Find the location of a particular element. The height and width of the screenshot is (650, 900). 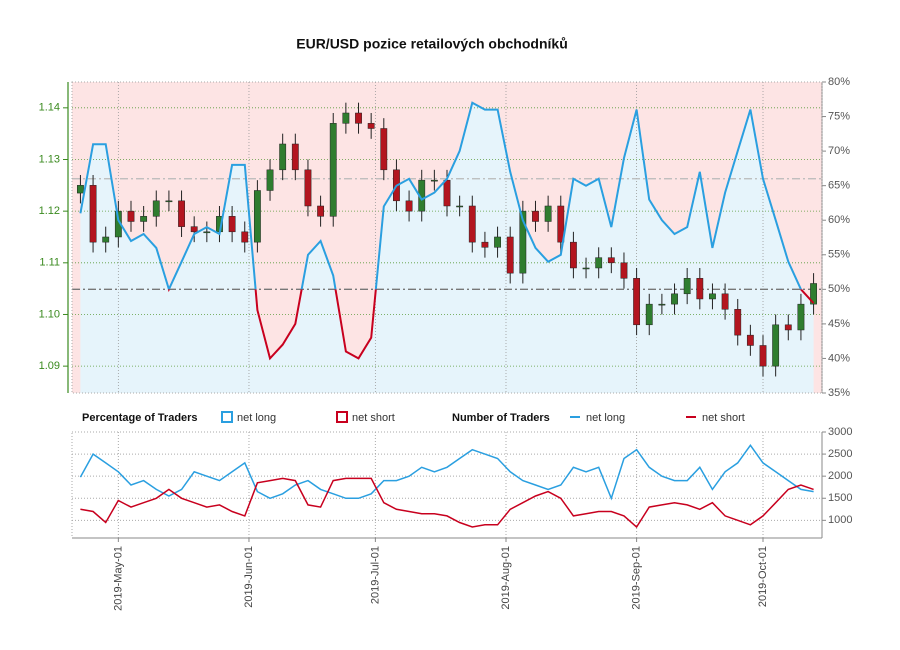

y-tick-label: 1500 is located at coordinates (840, 498).